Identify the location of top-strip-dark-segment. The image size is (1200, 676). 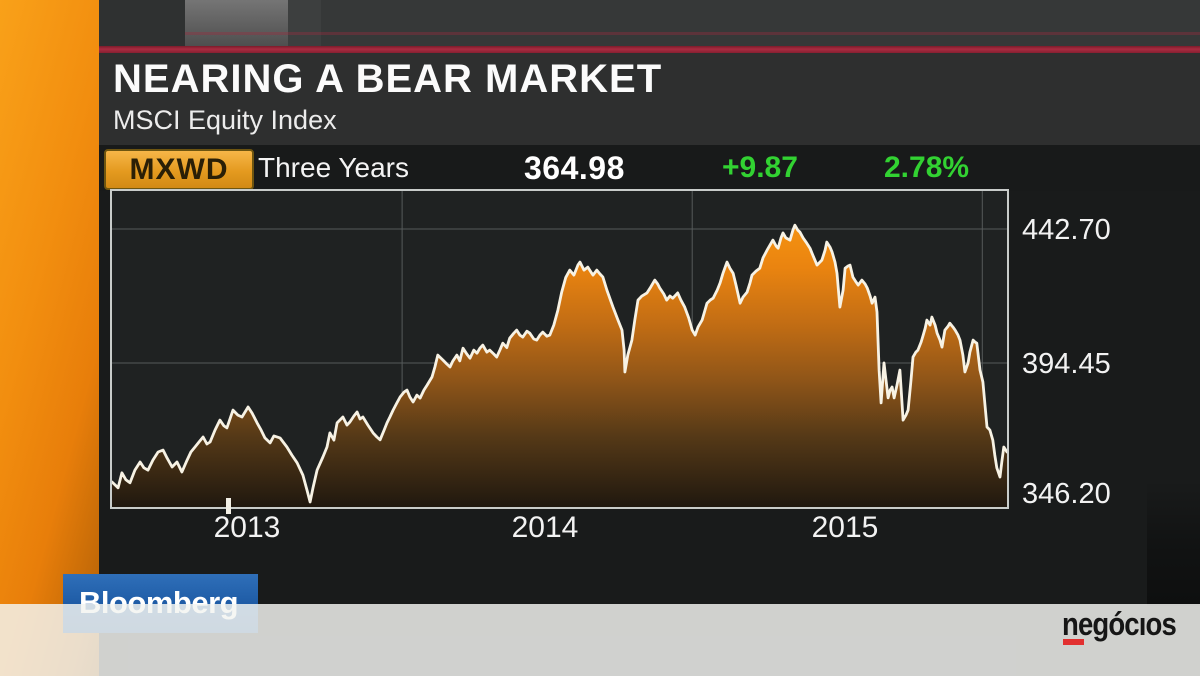
(142, 23).